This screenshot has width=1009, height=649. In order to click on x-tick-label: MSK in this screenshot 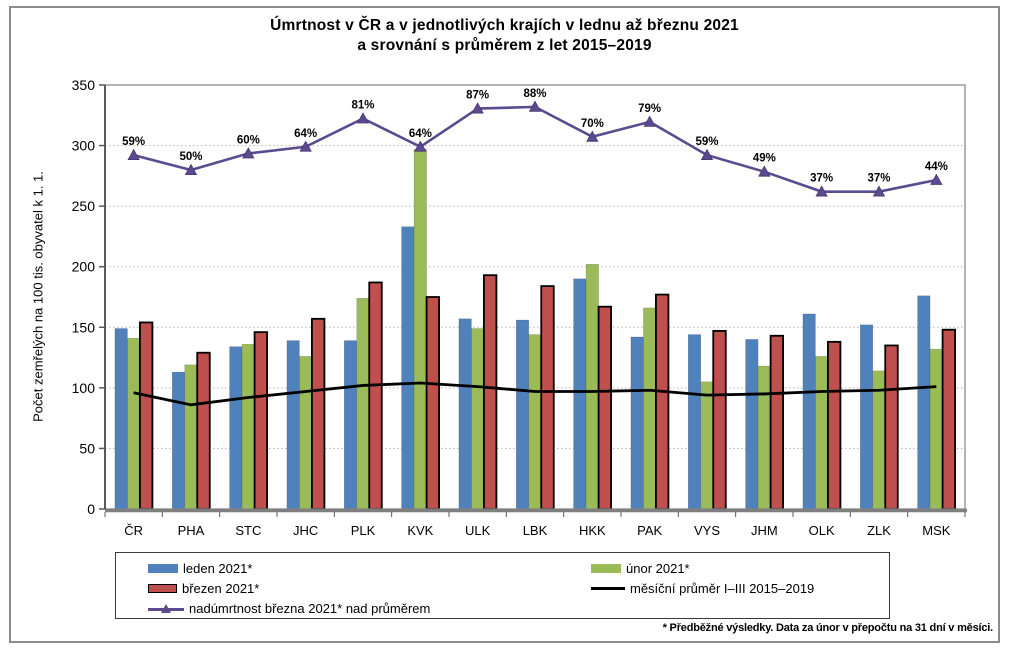, I will do `click(936, 530)`.